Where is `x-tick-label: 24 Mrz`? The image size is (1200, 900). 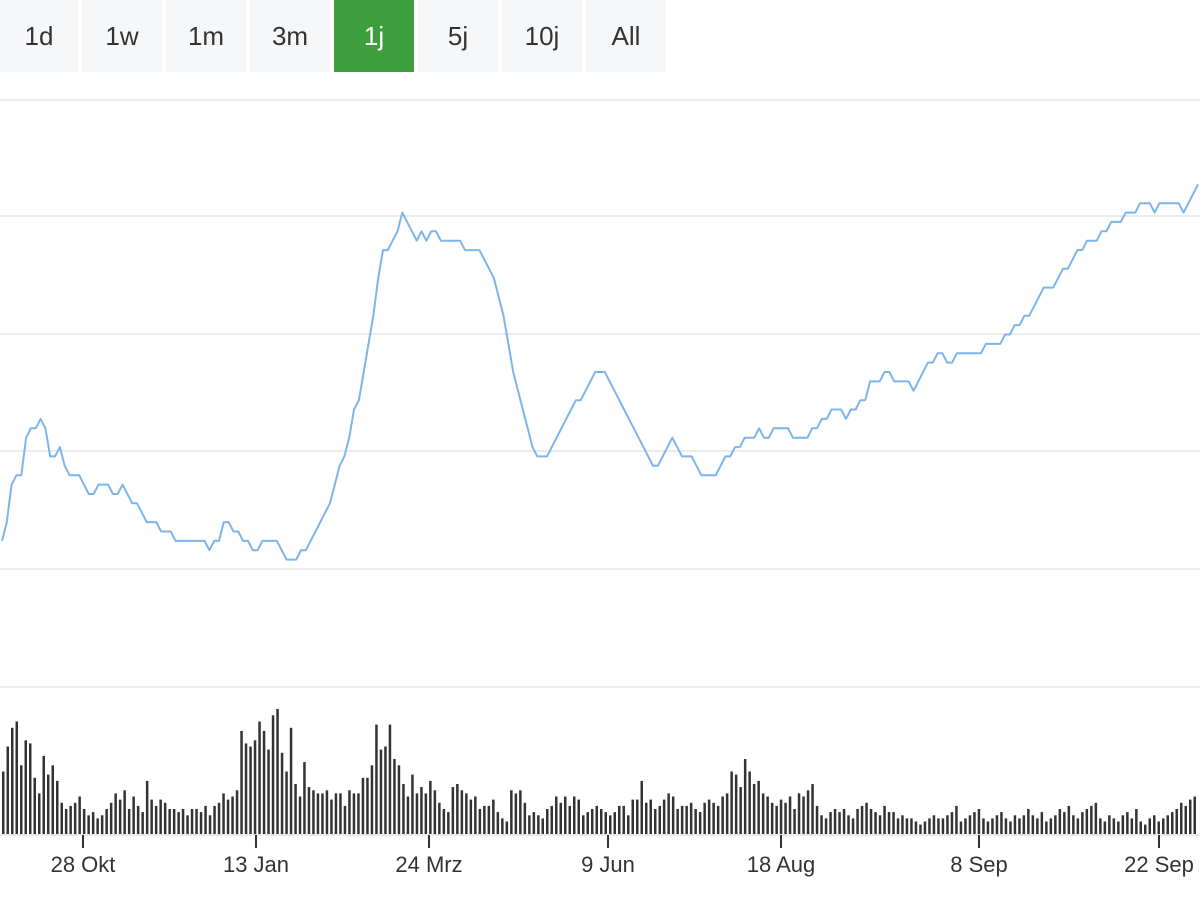
x-tick-label: 24 Mrz is located at coordinates (428, 864).